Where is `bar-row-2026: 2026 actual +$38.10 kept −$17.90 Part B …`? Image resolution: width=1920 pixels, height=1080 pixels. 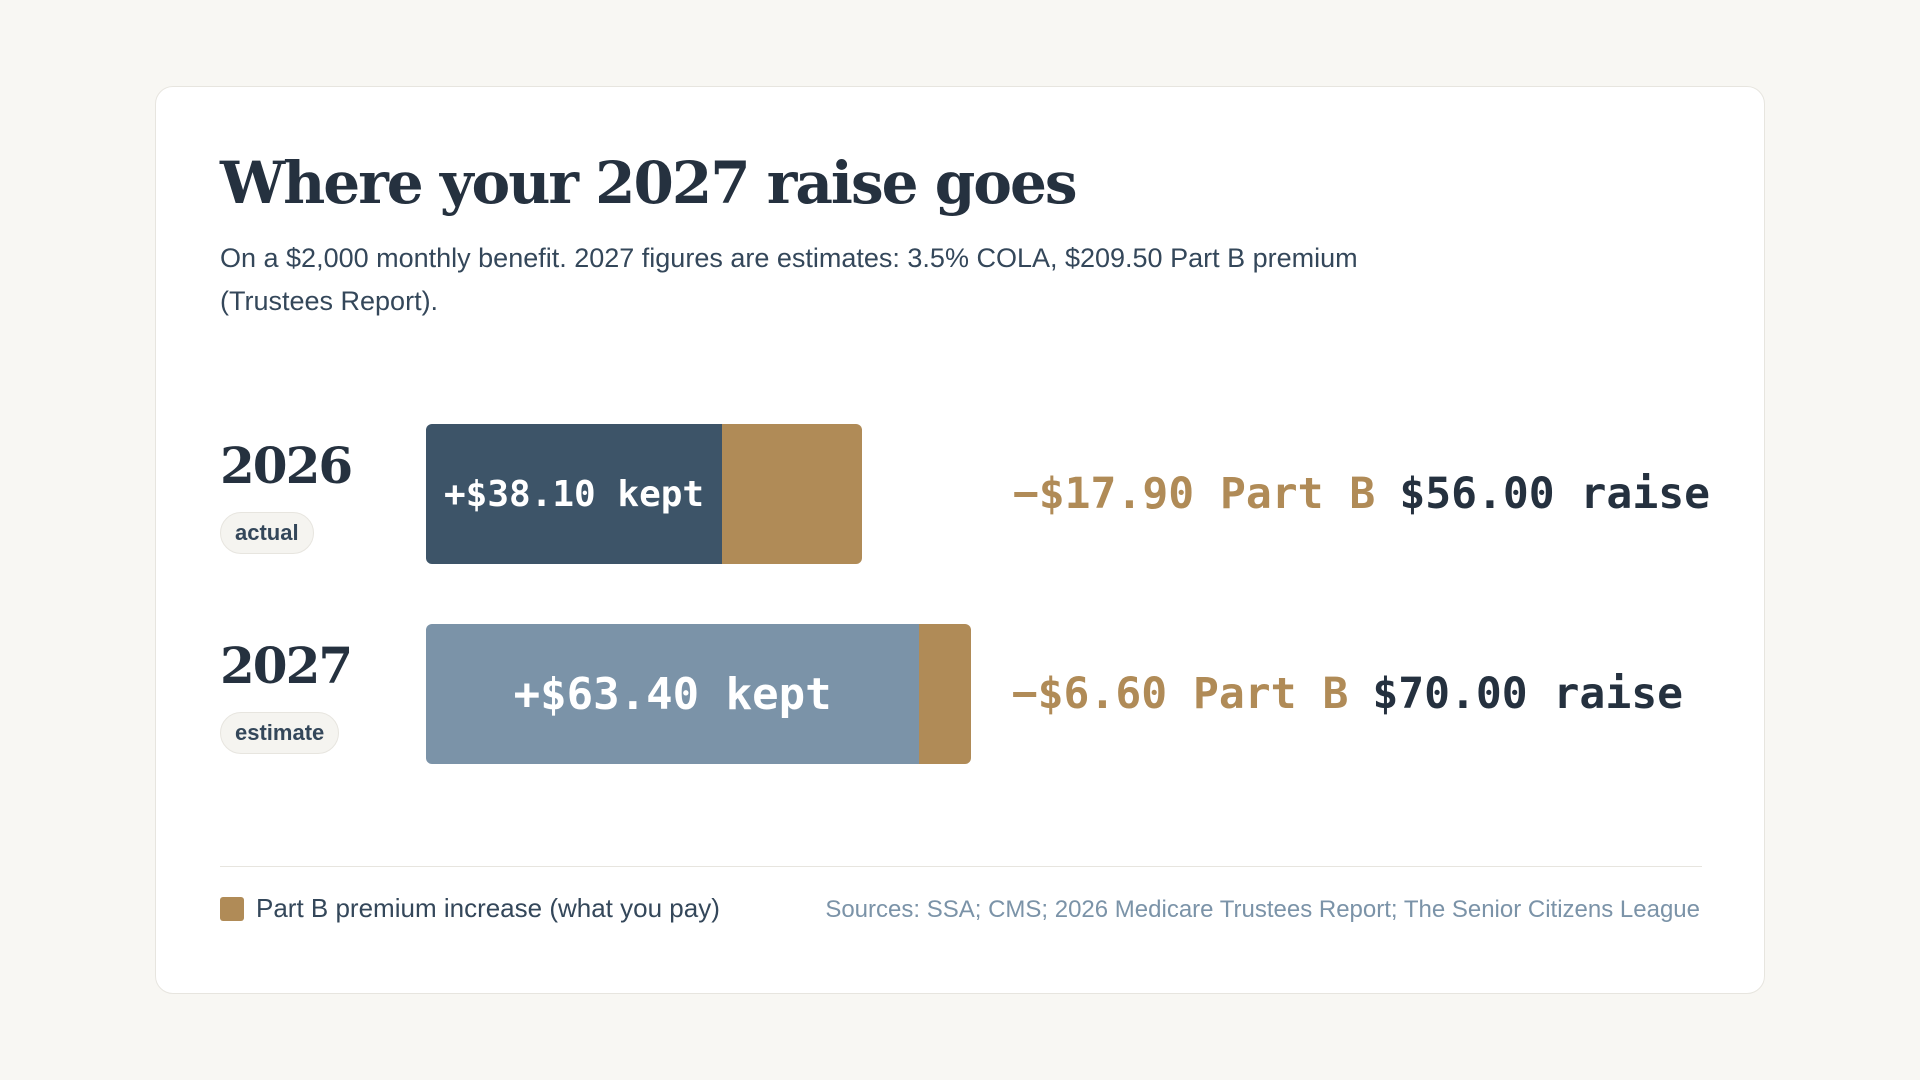
bar-row-2026: 2026 actual +$38.10 kept −$17.90 Part B … is located at coordinates (965, 494).